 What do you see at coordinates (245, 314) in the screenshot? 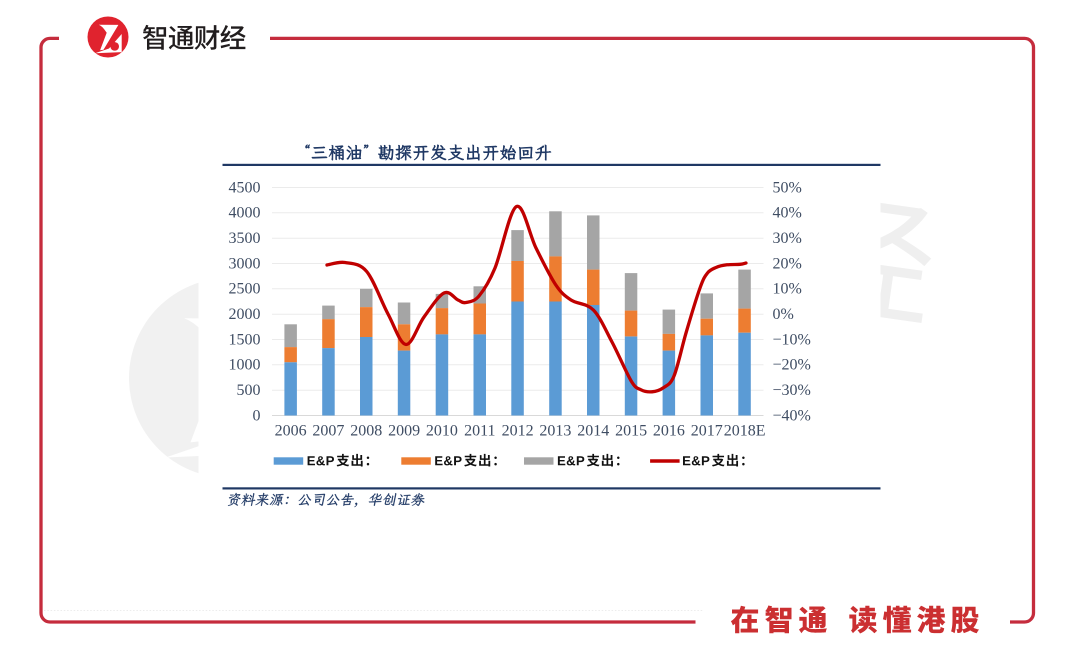
I see `svg-text: 2000` at bounding box center [245, 314].